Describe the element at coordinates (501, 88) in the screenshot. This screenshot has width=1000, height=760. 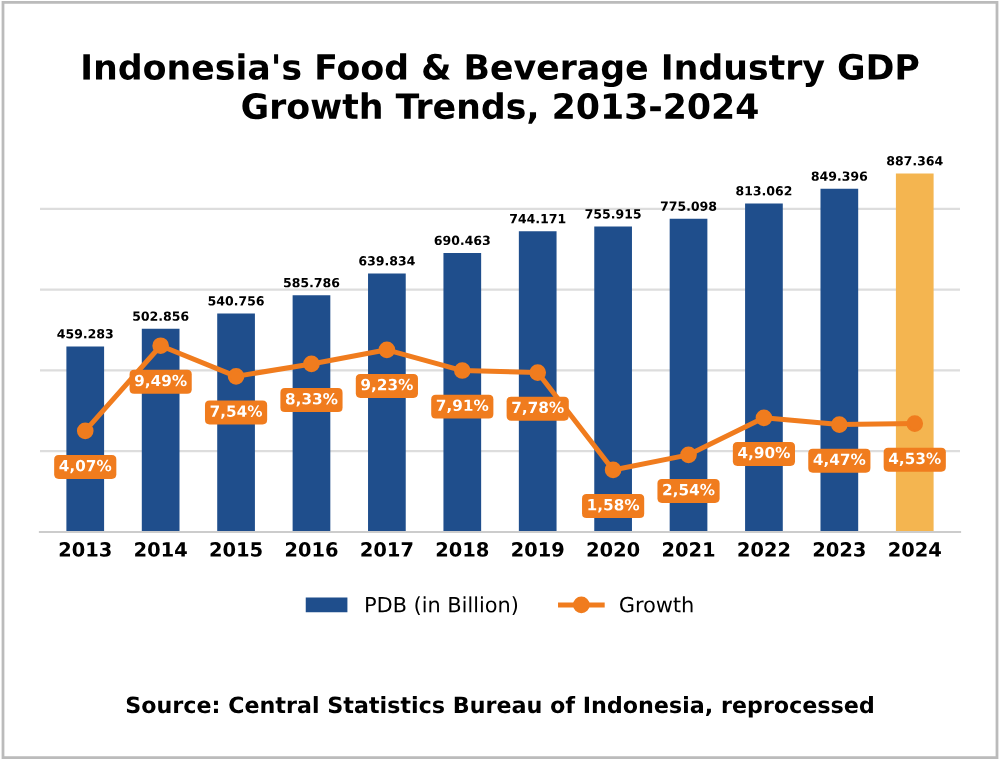
I see `chart-title: Indonesia's Food & Beverage Industry GDP Growth Trends, 2013-2024` at that location.